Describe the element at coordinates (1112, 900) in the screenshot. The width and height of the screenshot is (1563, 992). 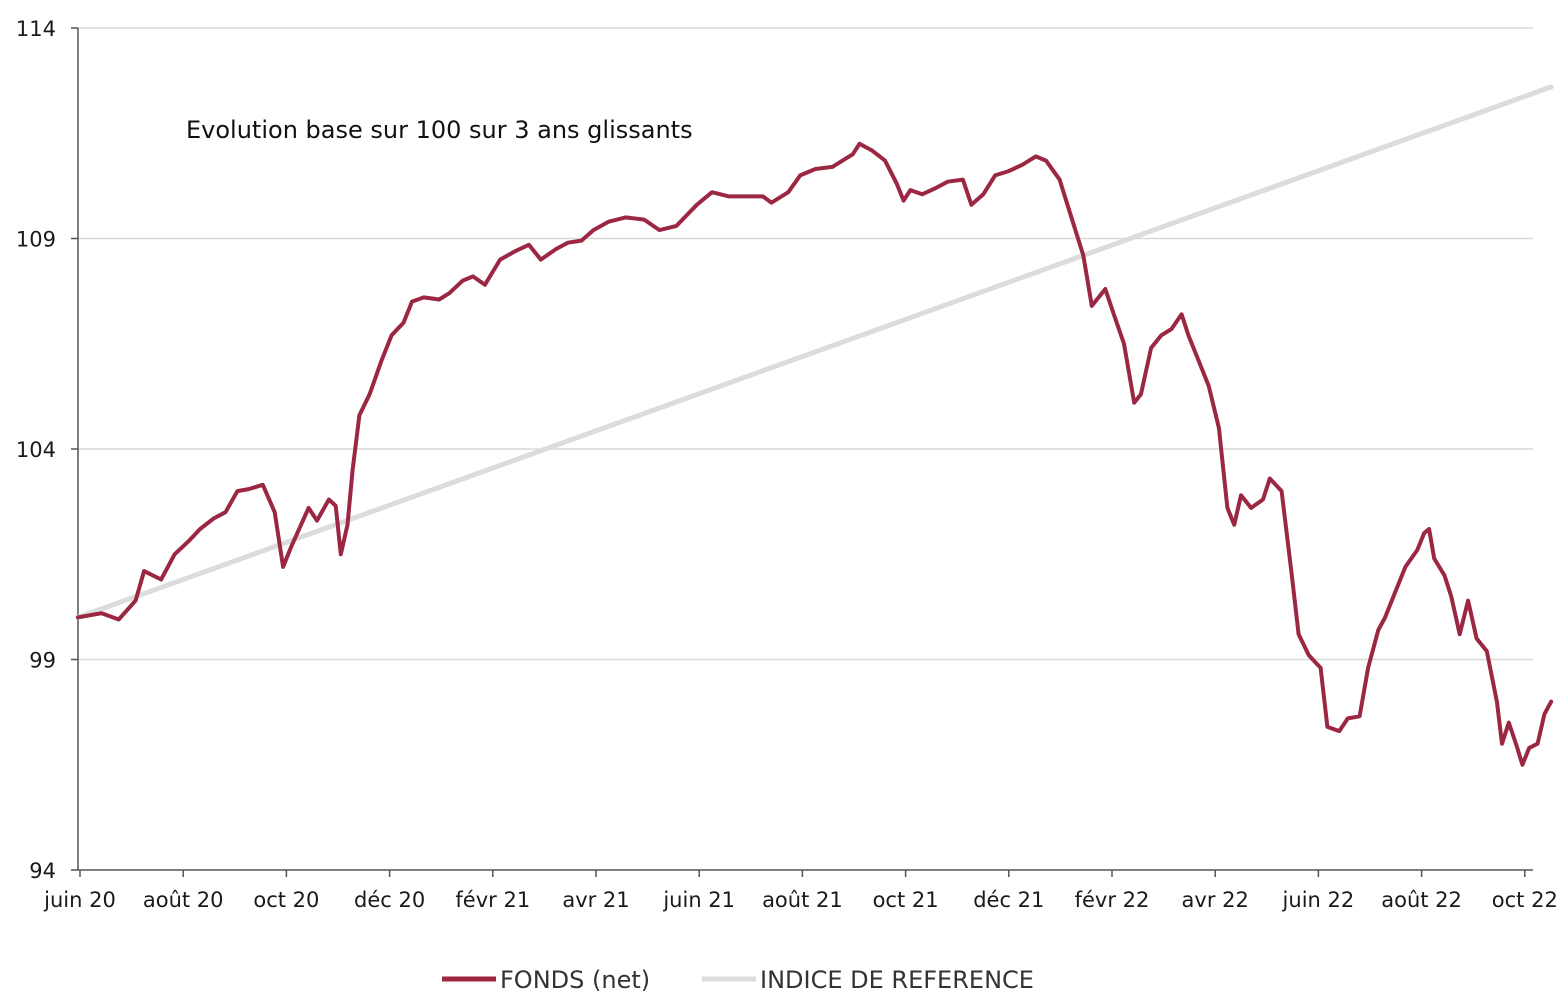
I see `x-tick-label: févr 22` at that location.